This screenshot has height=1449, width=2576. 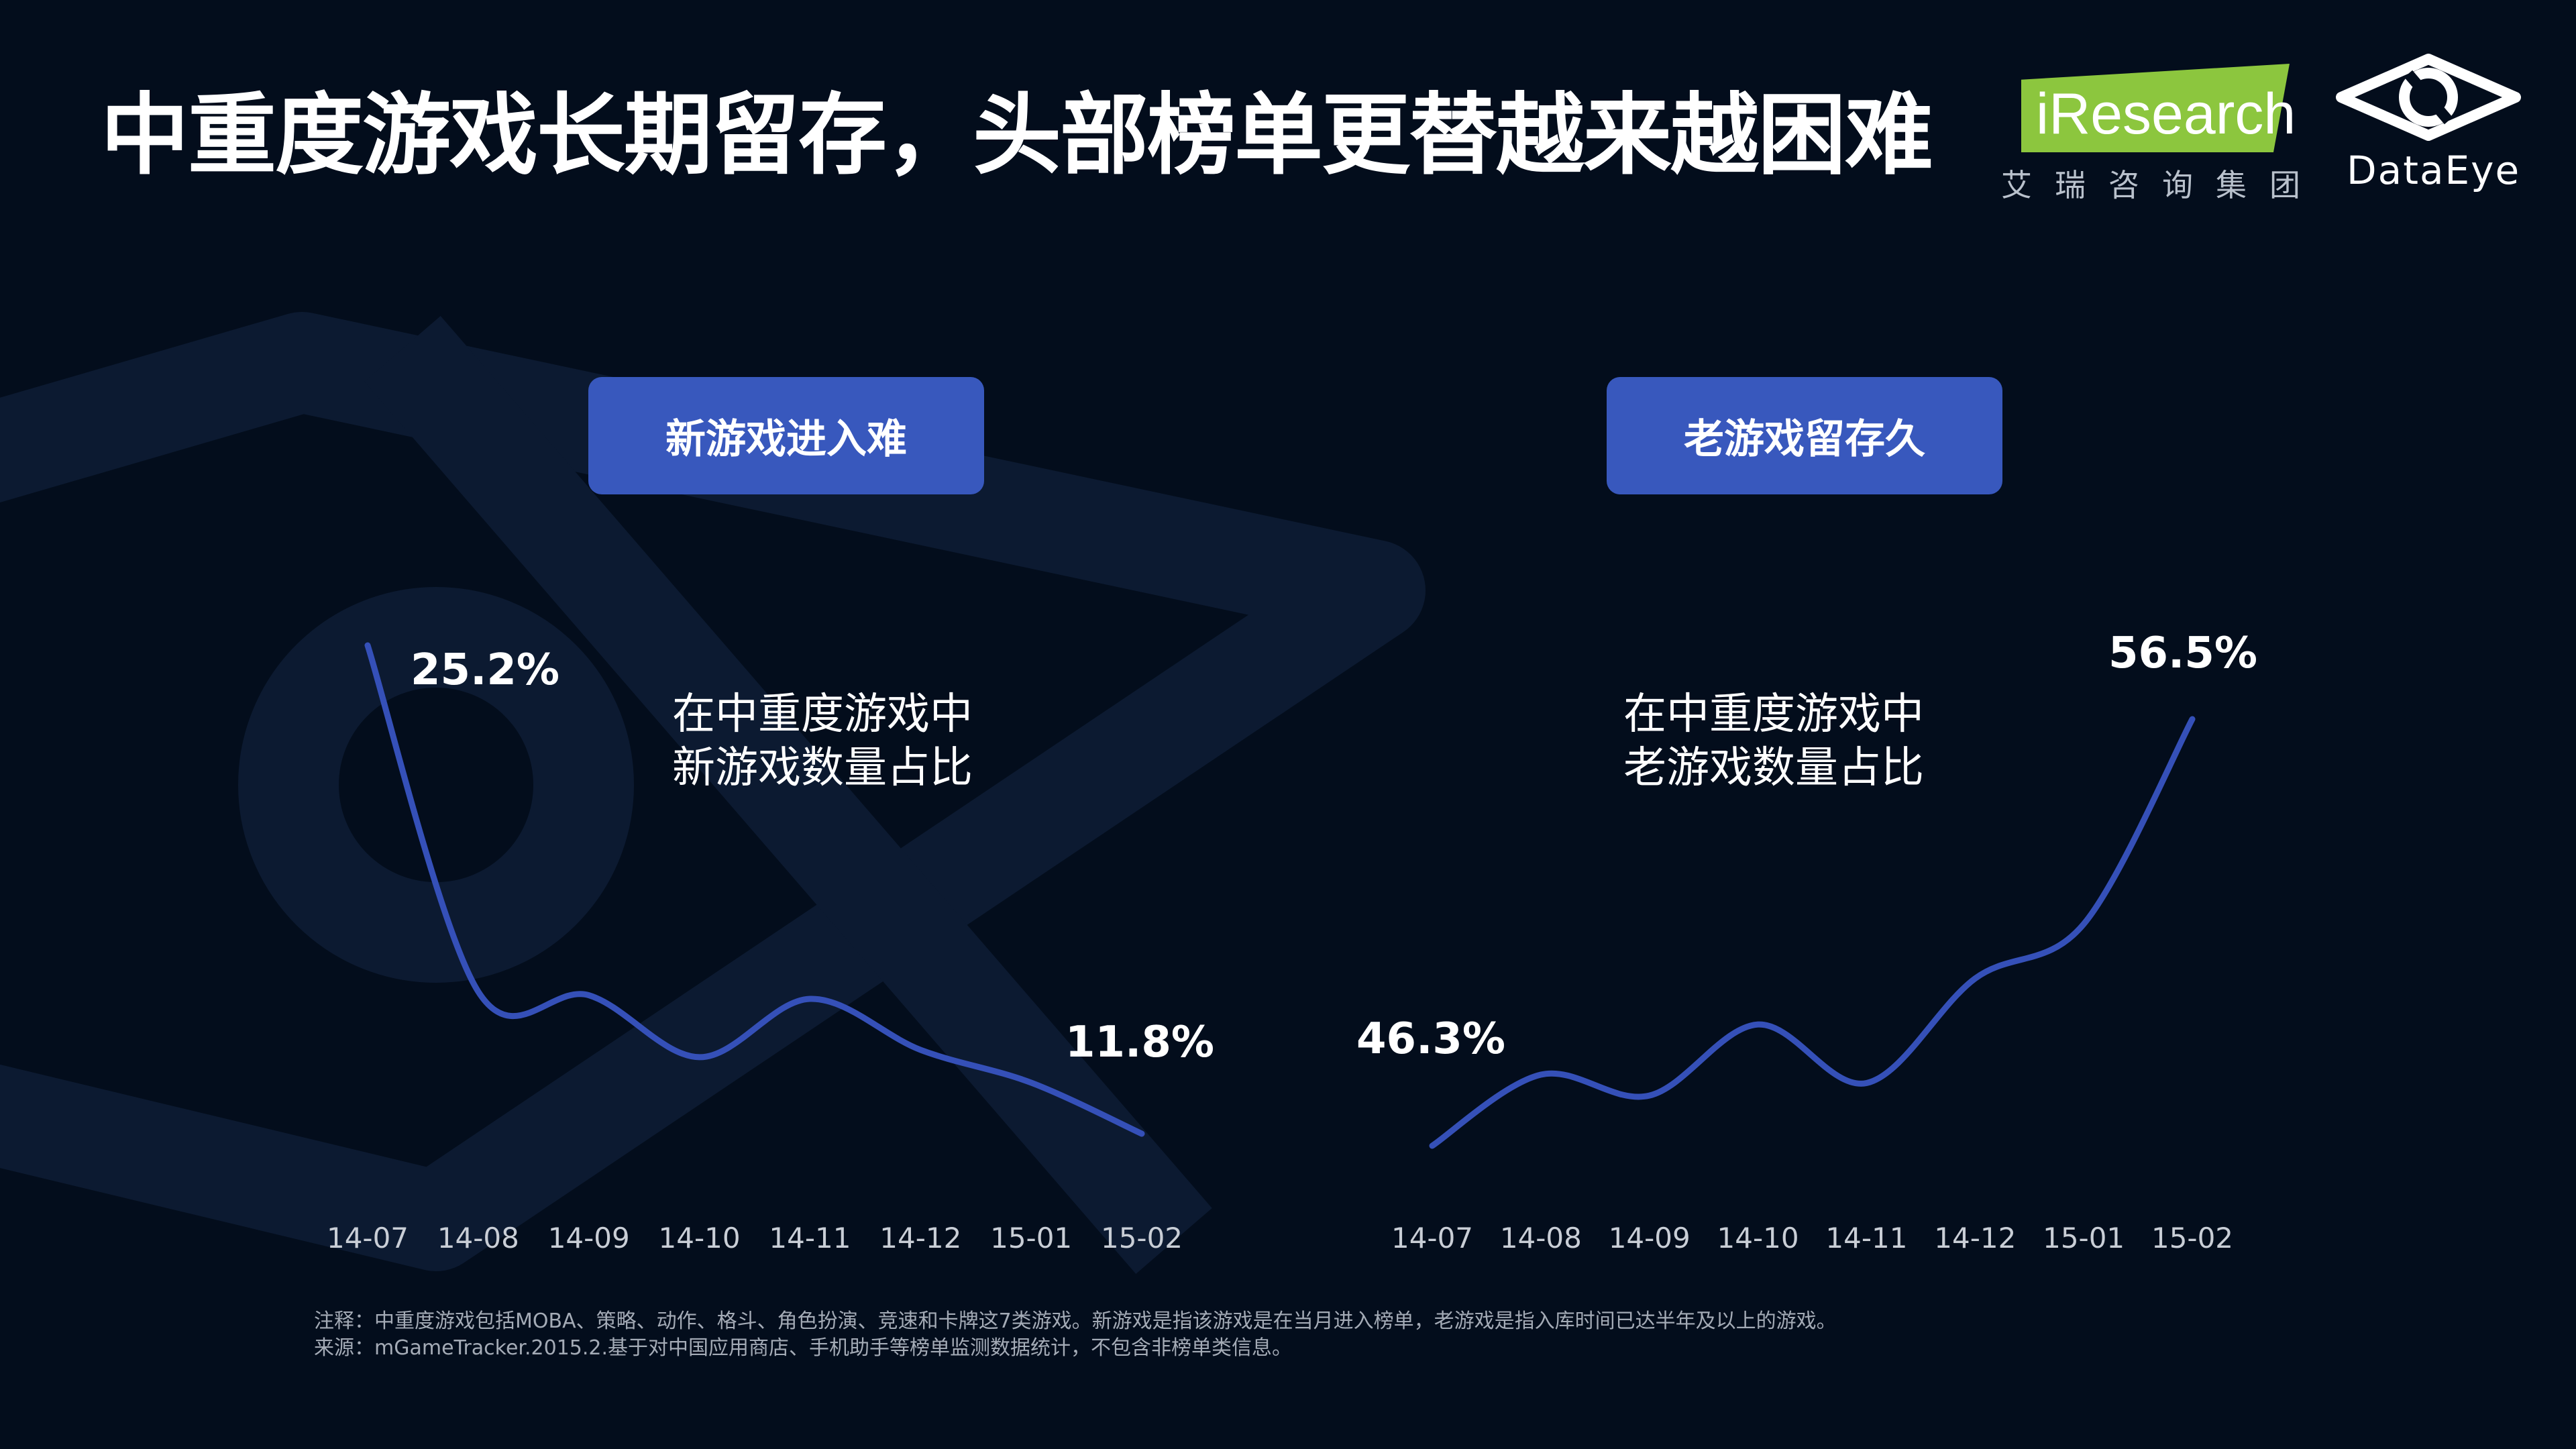 What do you see at coordinates (1812, 932) in the screenshot?
I see `old-games-series-line` at bounding box center [1812, 932].